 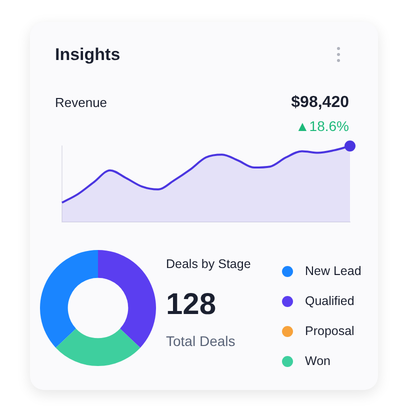 I want to click on text: ▲18.6%, so click(x=322, y=126).